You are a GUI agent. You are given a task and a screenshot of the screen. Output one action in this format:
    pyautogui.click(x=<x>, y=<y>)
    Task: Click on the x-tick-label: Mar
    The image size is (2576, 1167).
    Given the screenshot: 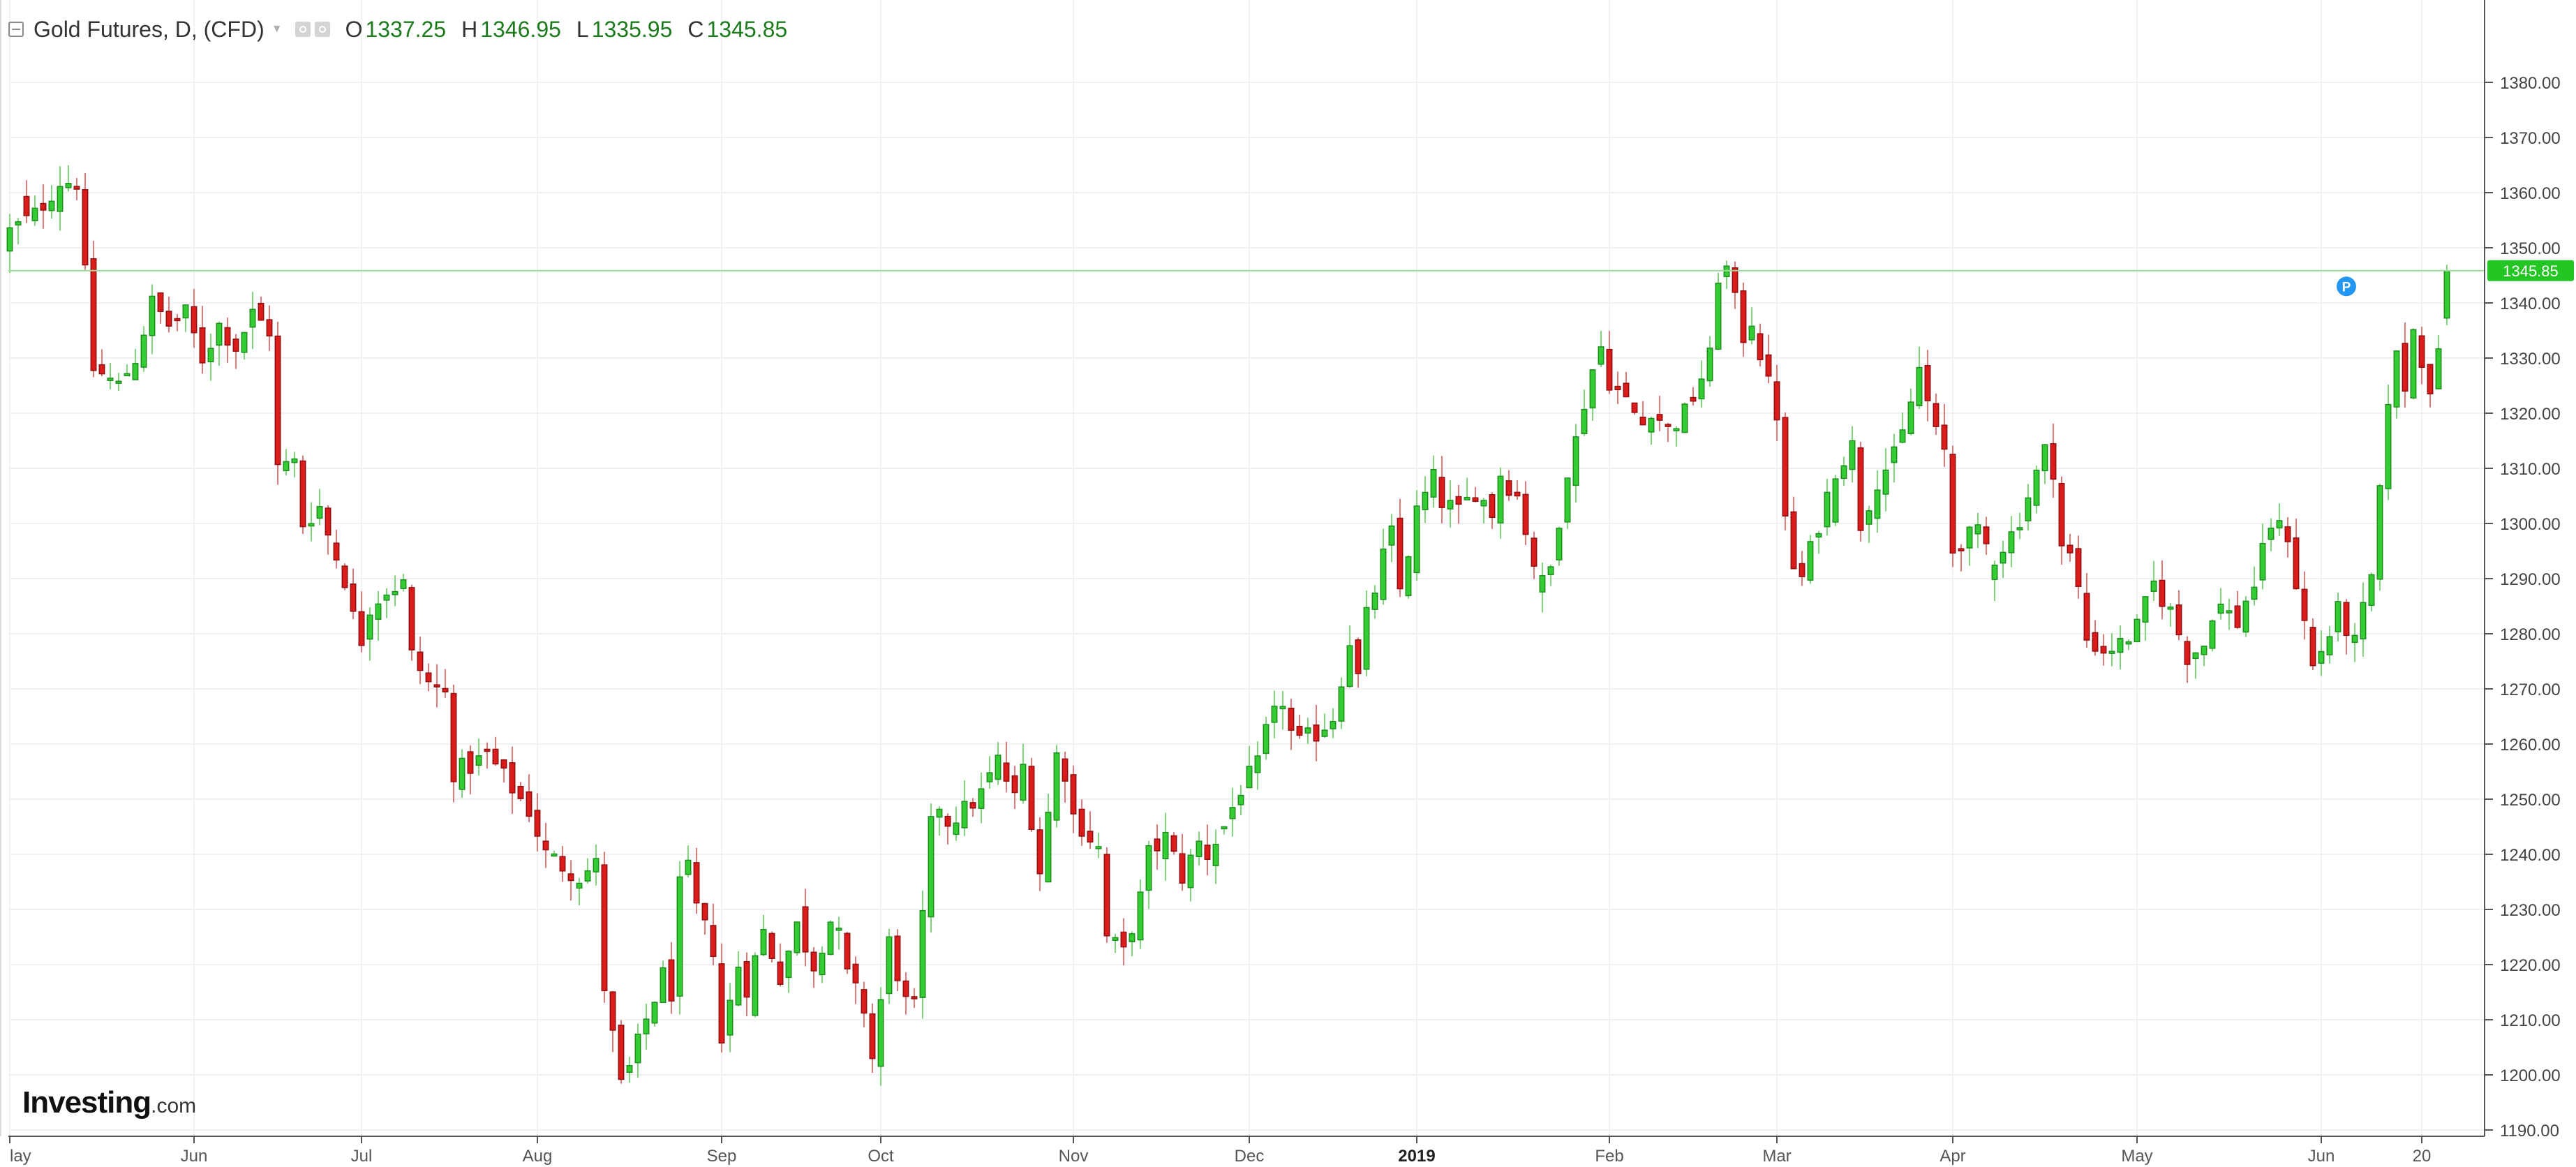 What is the action you would take?
    pyautogui.click(x=1777, y=1156)
    